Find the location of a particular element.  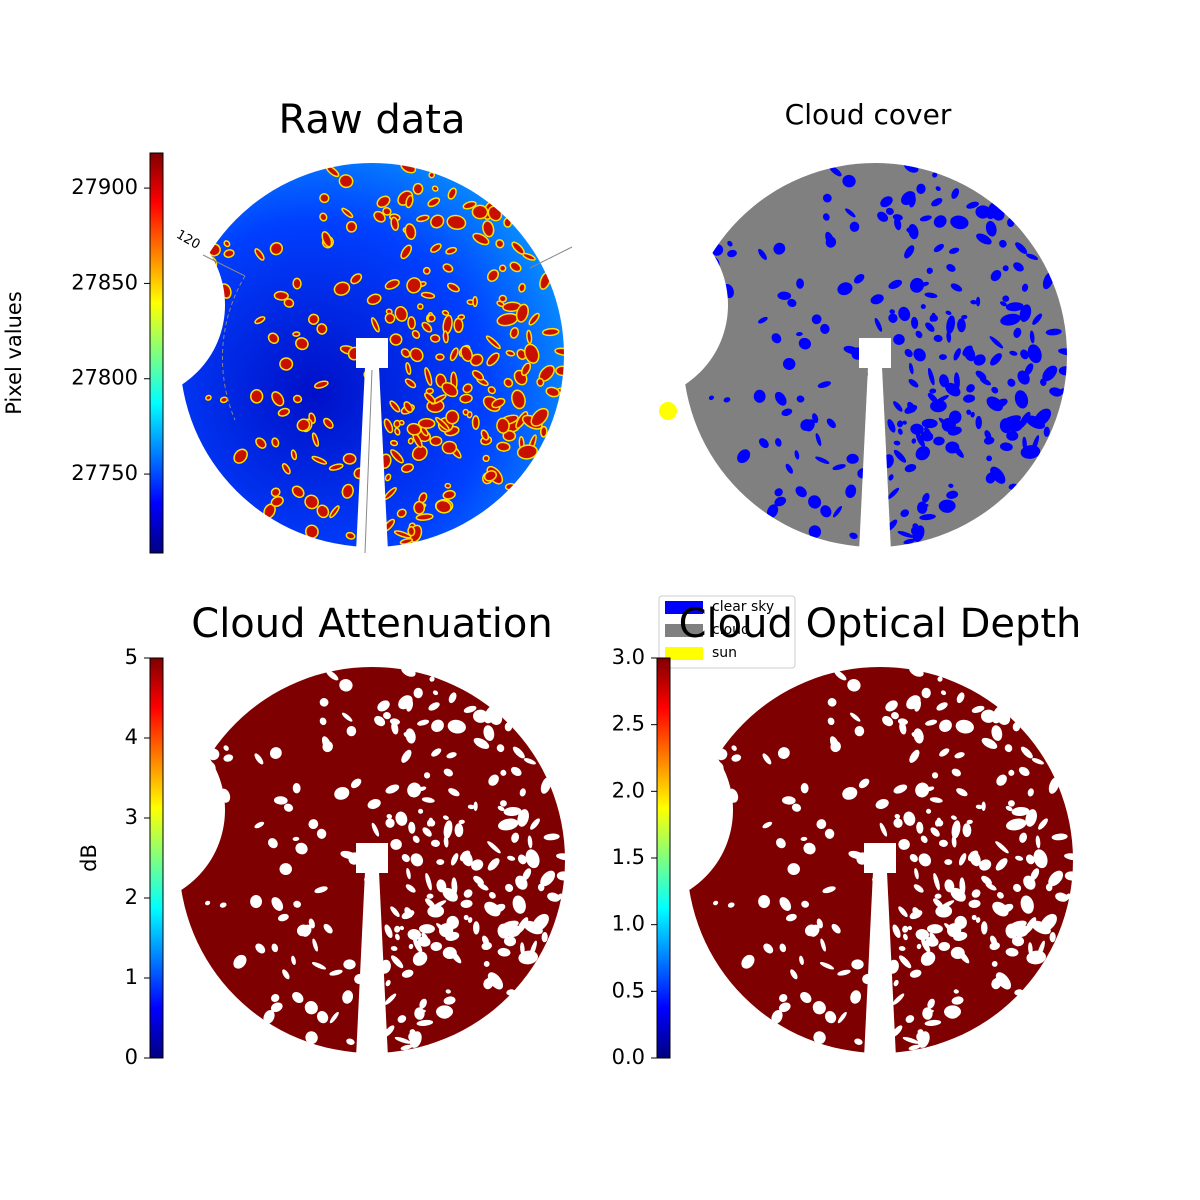

panel-title: Cloud Optical Depth is located at coordinates (880, 624).